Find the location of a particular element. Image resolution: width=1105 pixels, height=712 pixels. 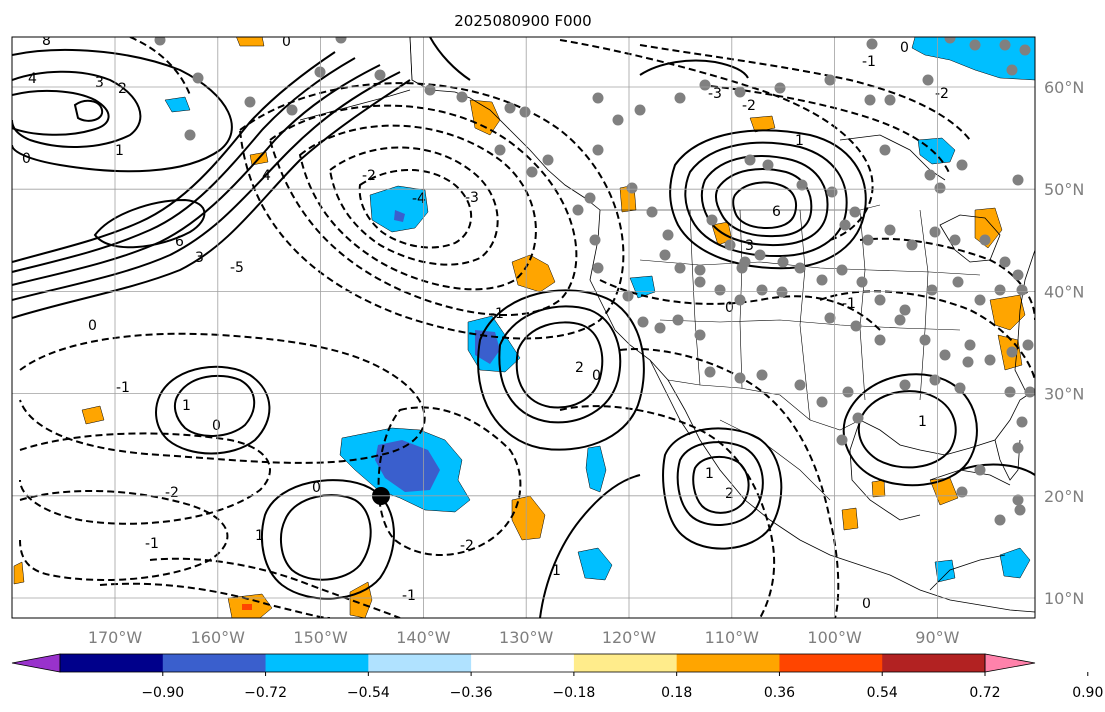

shade-orange-alaska is located at coordinates (485, 117).